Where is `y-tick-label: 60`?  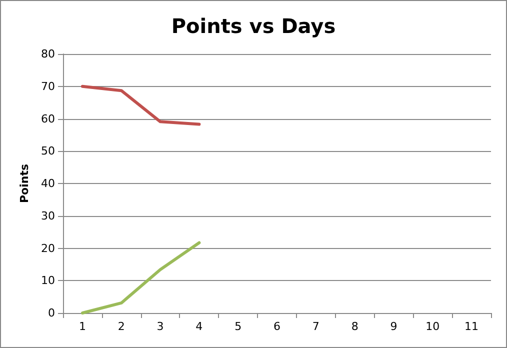 y-tick-label: 60 is located at coordinates (48, 119).